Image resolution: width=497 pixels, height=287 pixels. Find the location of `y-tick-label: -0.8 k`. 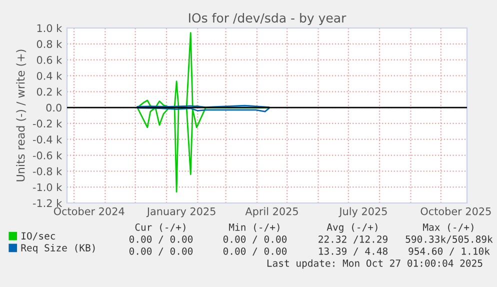

y-tick-label: -0.8 k is located at coordinates (47, 171).